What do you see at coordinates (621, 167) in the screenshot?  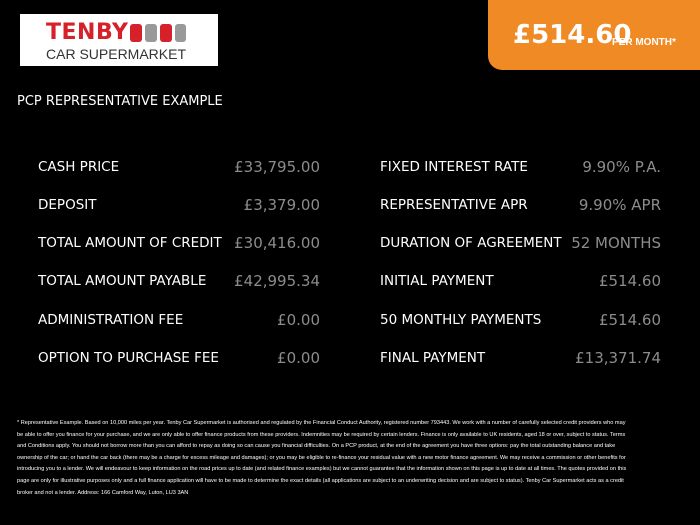 I see `row-value: 9.90% P.A.` at bounding box center [621, 167].